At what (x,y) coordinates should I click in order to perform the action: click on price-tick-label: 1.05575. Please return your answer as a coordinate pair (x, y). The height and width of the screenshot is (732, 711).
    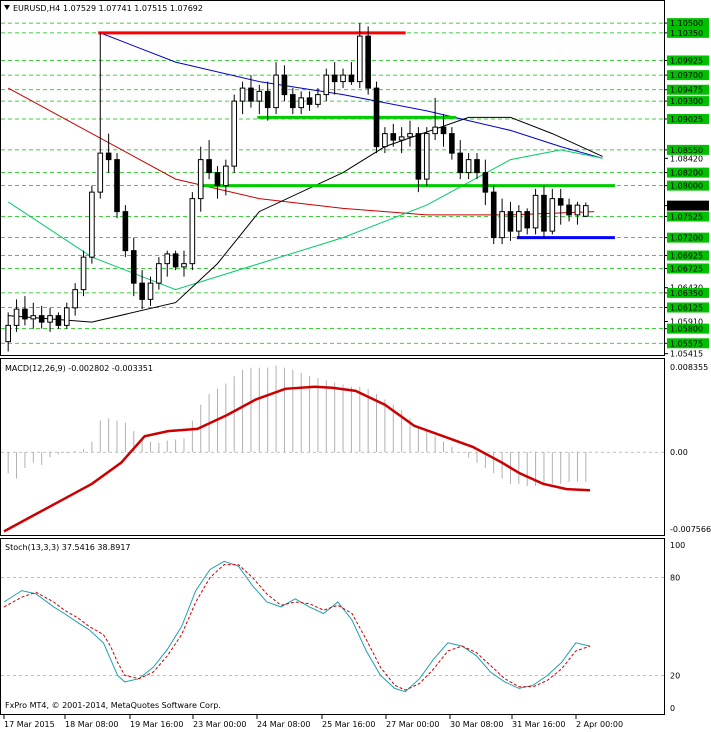
    Looking at the image, I should click on (686, 343).